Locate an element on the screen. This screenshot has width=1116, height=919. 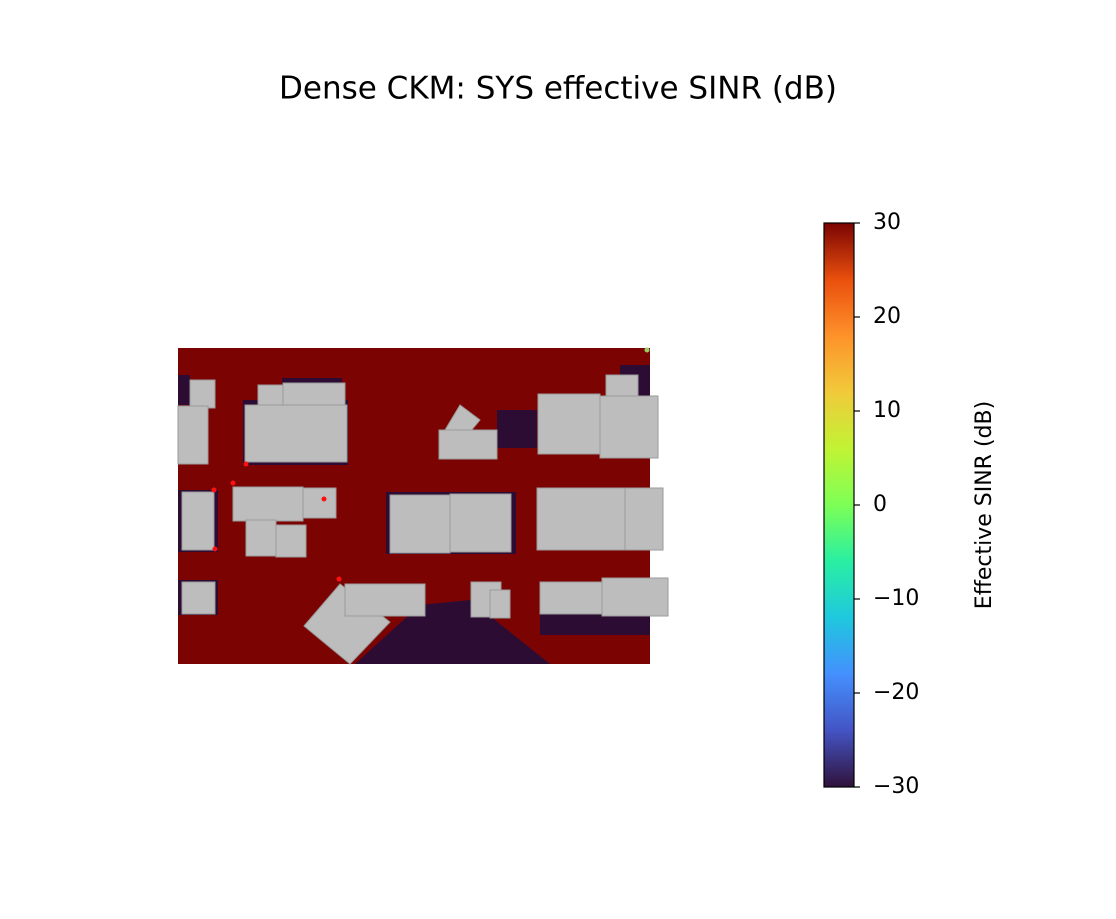
colorbar-tick-label: 30 is located at coordinates (887, 222).